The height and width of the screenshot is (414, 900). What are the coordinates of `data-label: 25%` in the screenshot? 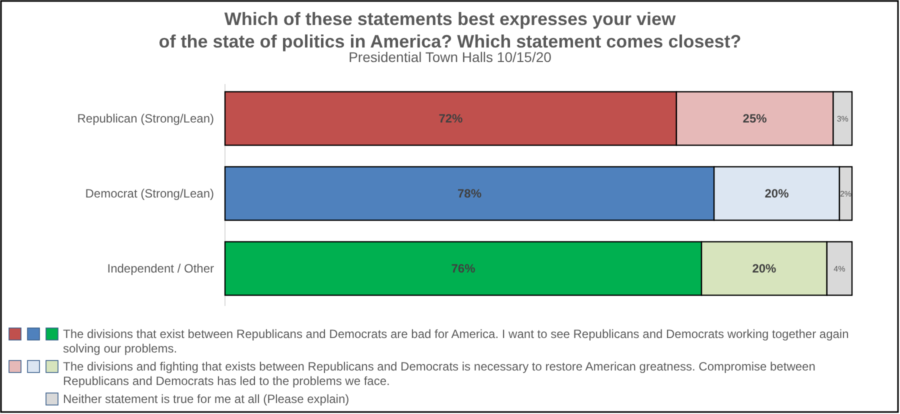 It's located at (755, 119).